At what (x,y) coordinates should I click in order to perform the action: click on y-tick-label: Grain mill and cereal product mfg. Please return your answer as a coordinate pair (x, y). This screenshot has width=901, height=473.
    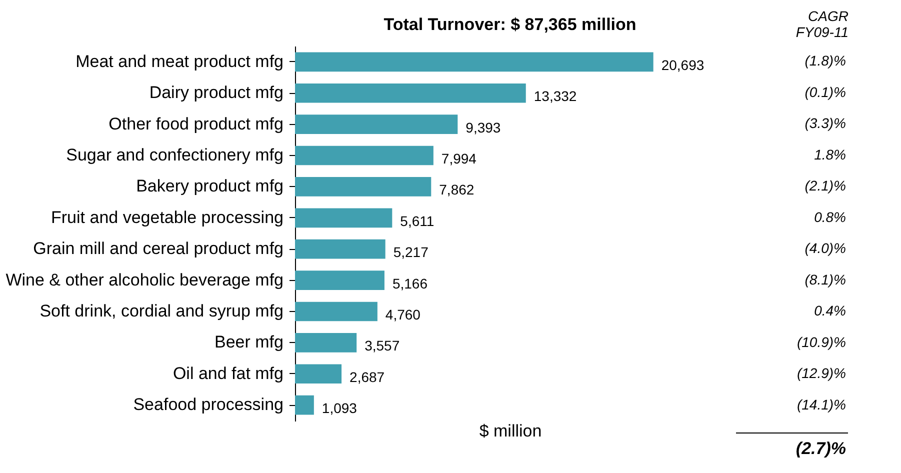
    Looking at the image, I should click on (158, 248).